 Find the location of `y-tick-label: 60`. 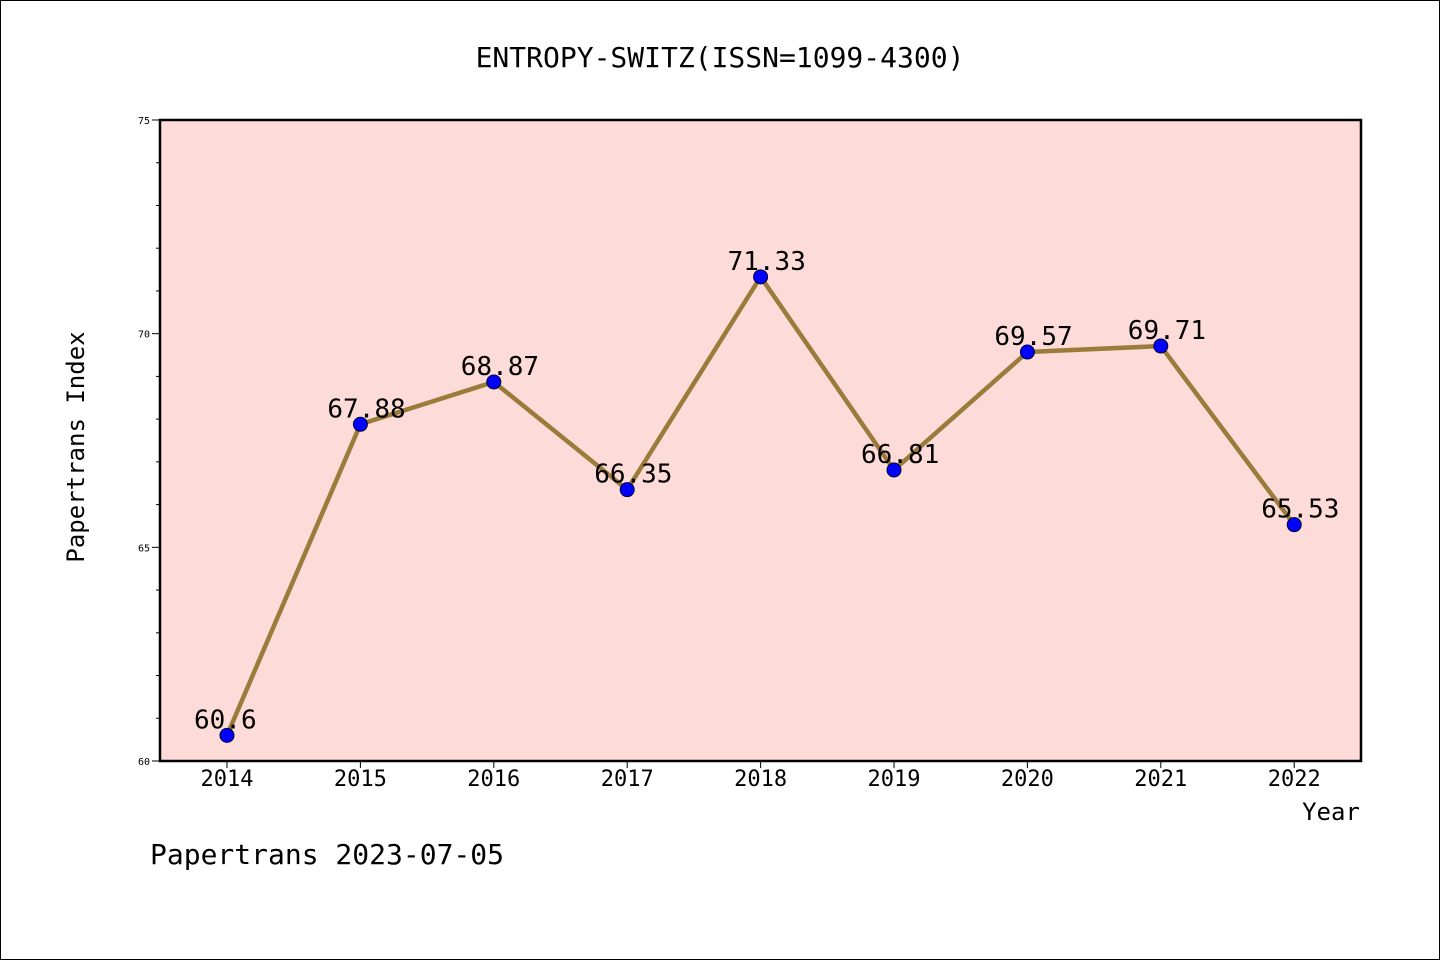

y-tick-label: 60 is located at coordinates (144, 762).